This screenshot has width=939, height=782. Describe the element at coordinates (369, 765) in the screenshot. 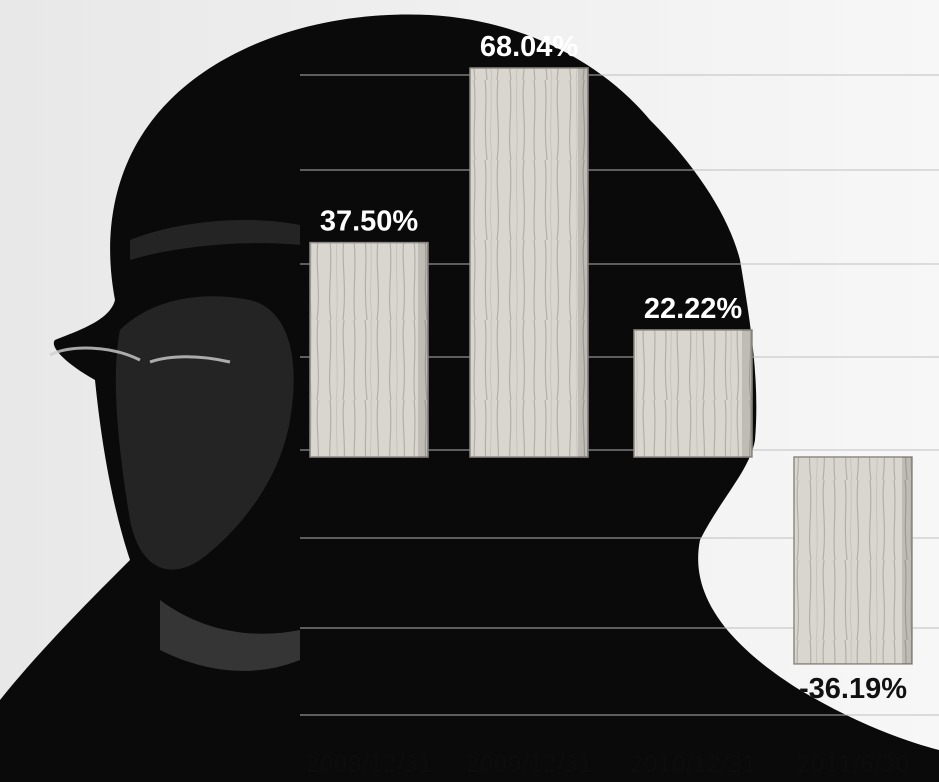

I see `category-label: 2008/12/31` at that location.